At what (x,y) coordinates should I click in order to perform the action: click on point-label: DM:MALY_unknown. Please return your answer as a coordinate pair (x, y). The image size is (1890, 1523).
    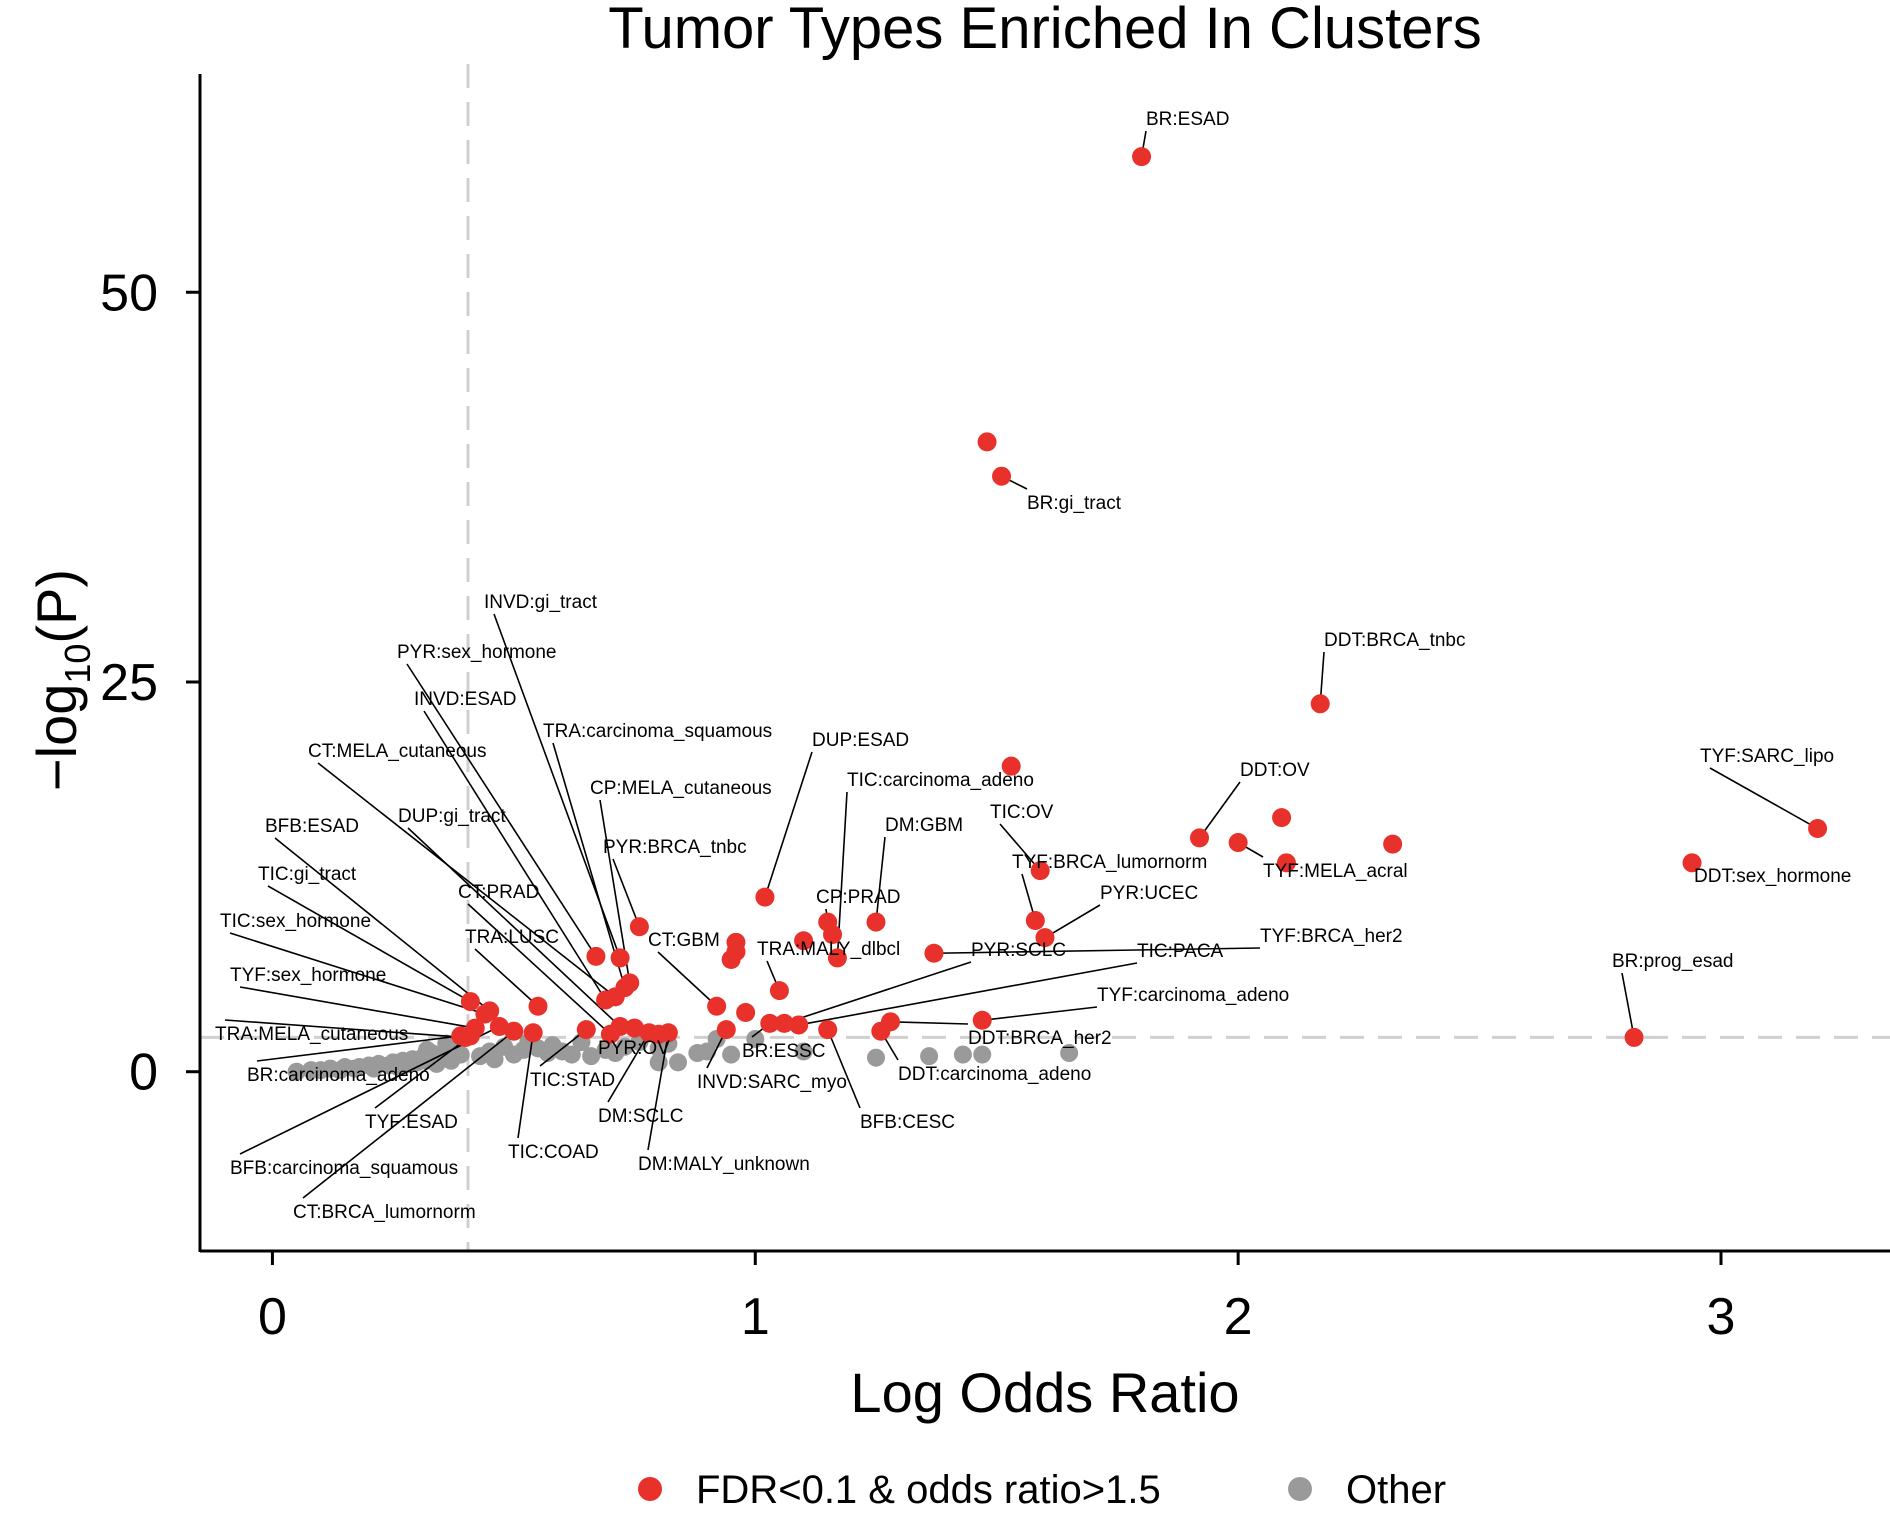
    Looking at the image, I should click on (724, 1164).